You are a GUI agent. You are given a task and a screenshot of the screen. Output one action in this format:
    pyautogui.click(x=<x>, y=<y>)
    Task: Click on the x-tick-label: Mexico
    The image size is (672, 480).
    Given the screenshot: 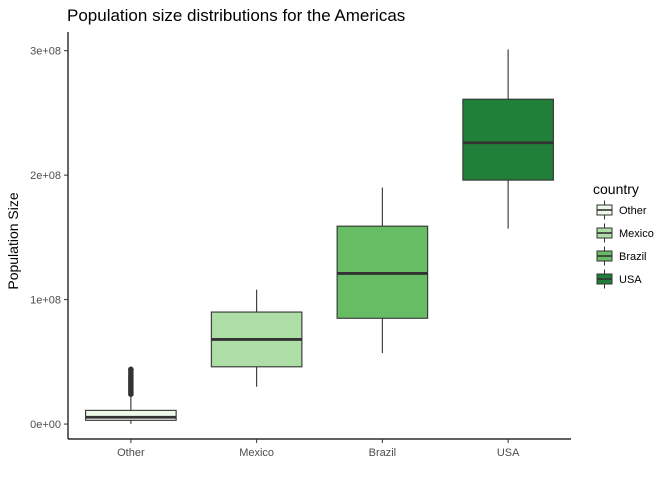 What is the action you would take?
    pyautogui.click(x=256, y=453)
    